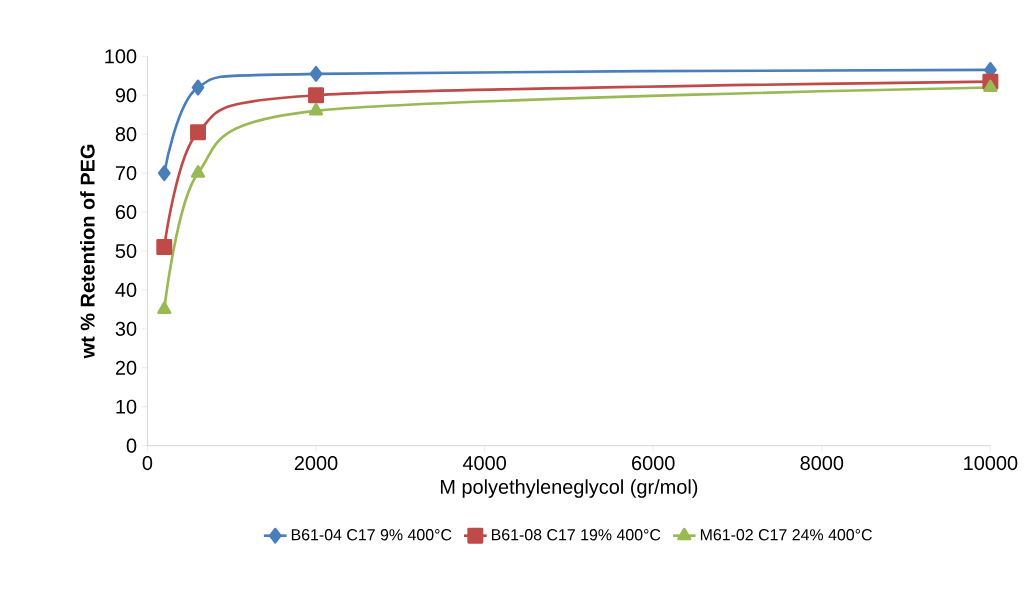  What do you see at coordinates (126, 406) in the screenshot?
I see `y-tick-label: 10` at bounding box center [126, 406].